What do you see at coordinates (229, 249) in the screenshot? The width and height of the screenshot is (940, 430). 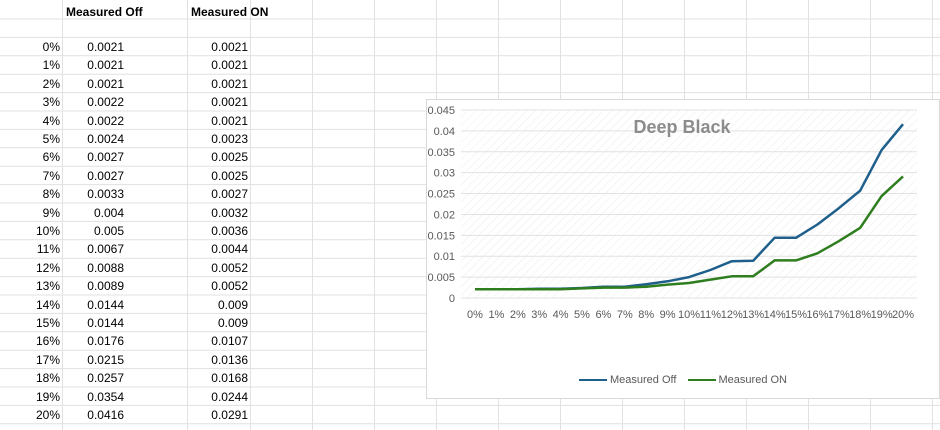 I see `measured-on-cell: 0.0044` at bounding box center [229, 249].